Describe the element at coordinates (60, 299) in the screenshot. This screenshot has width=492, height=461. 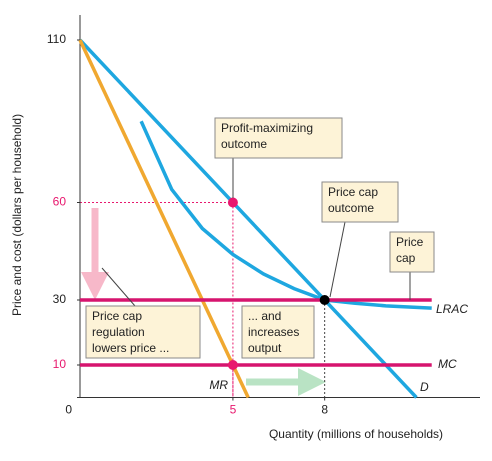
I see `y-tick-label: 30` at that location.